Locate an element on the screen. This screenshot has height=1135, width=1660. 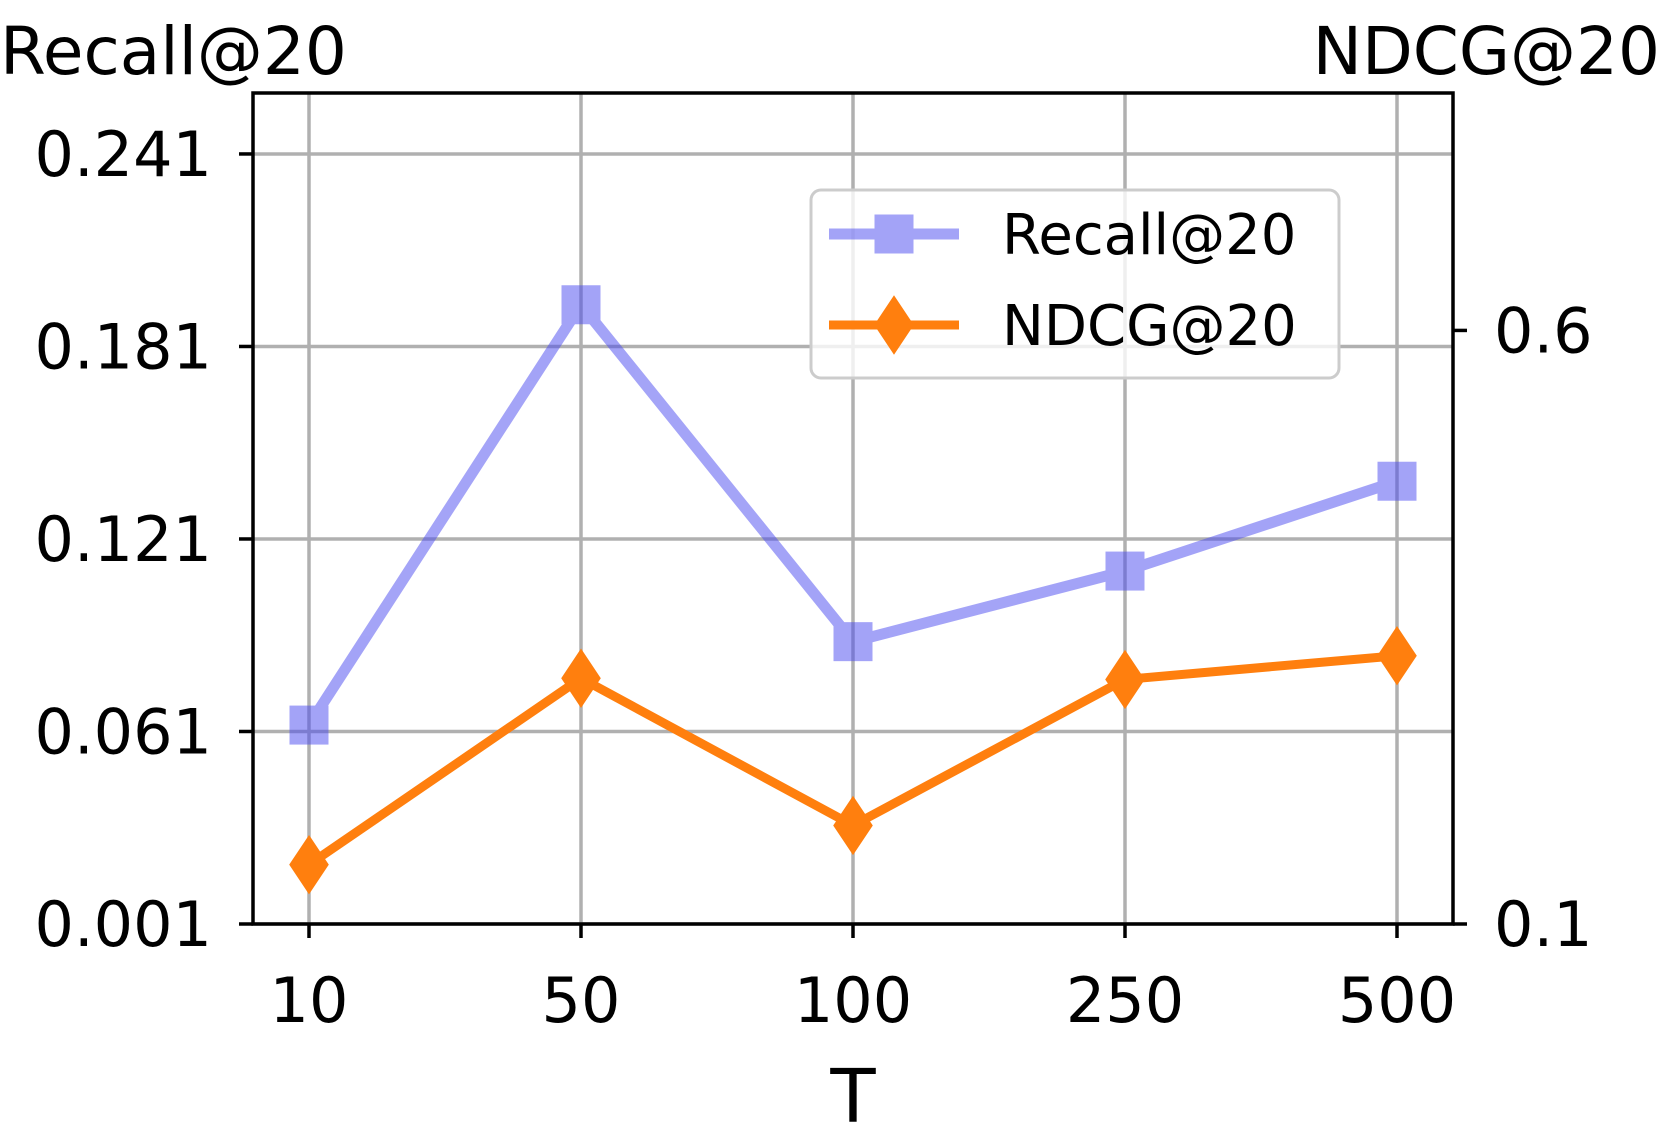
right-y-tick-label: 0.6 is located at coordinates (1543, 330).